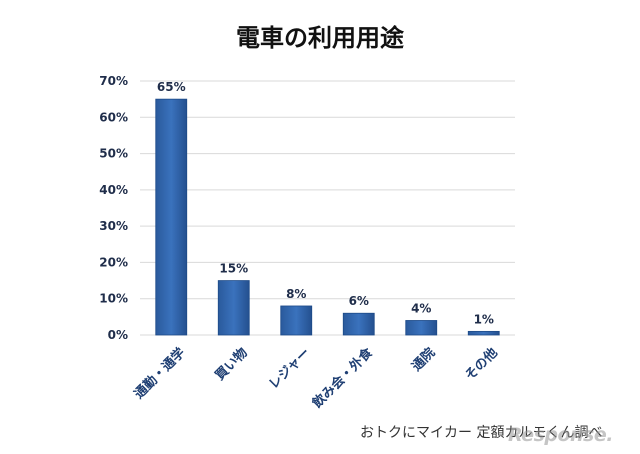 This screenshot has height=454, width=640. I want to click on data-label: 6%, so click(359, 301).